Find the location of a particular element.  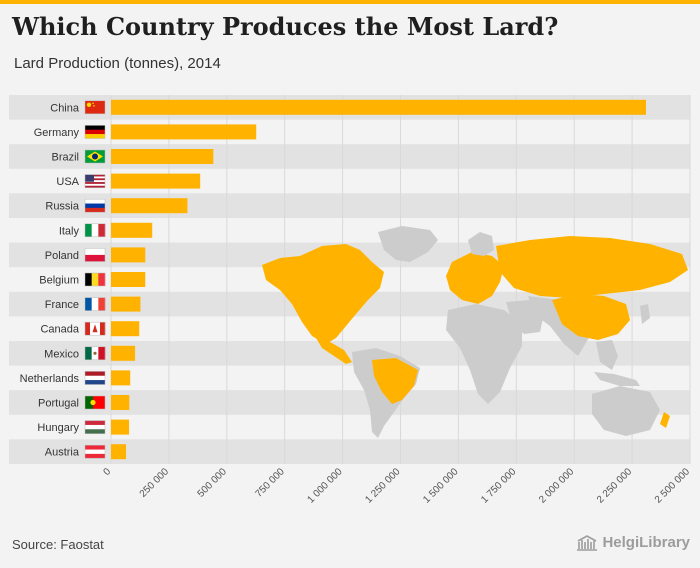

russia-flag is located at coordinates (95, 205).